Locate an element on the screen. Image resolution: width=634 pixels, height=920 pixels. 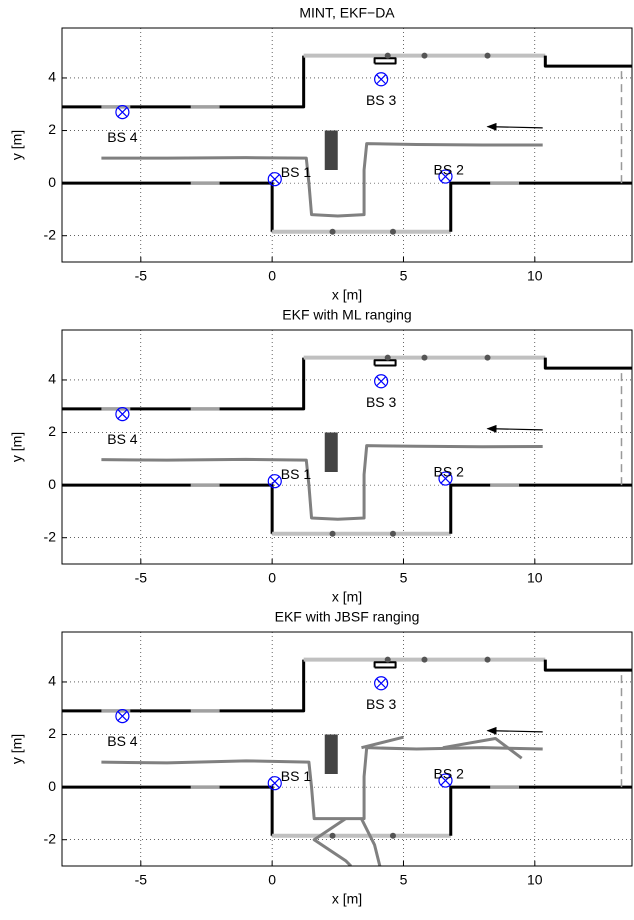
base-station: BS 3 is located at coordinates (381, 694).